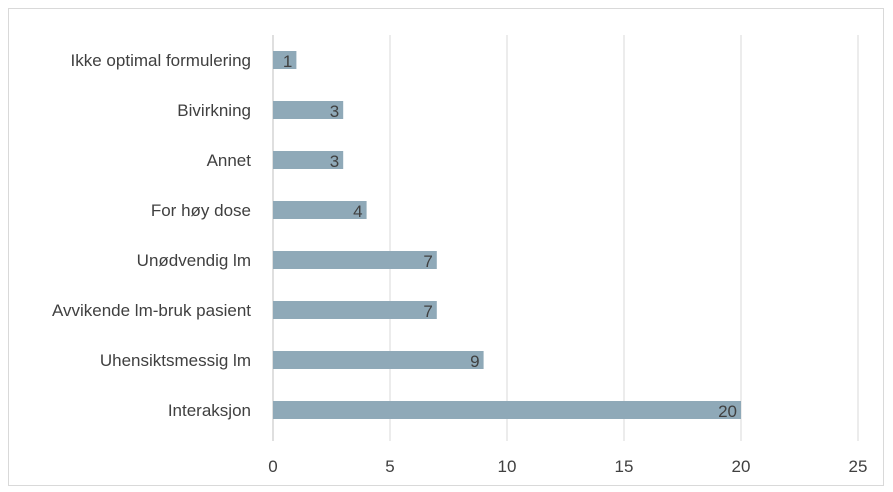  Describe the element at coordinates (624, 466) in the screenshot. I see `x-tick-label: 15` at that location.